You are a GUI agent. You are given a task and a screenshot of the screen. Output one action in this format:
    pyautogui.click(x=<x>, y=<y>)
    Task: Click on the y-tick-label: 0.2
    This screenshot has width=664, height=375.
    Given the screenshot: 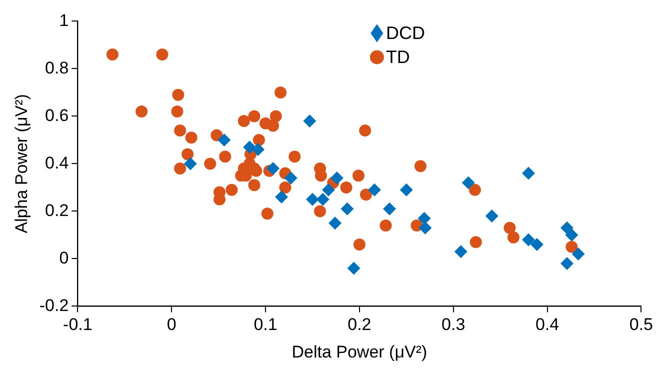 What is the action you would take?
    pyautogui.click(x=57, y=210)
    